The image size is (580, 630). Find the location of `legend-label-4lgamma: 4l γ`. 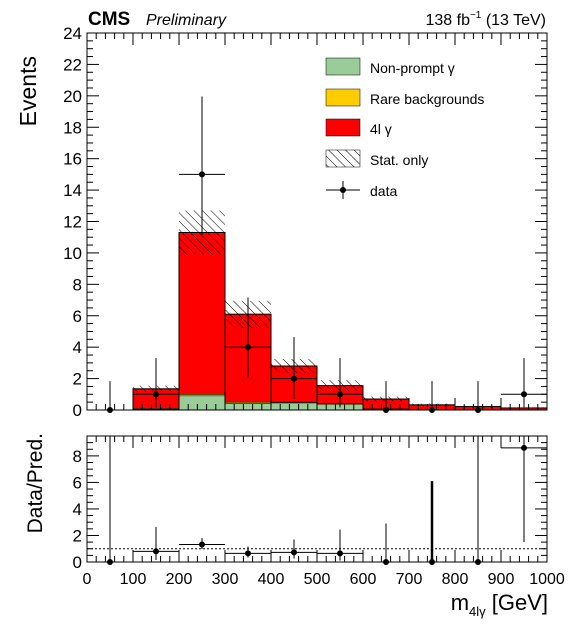

legend-label-4lgamma: 4l γ is located at coordinates (381, 129).